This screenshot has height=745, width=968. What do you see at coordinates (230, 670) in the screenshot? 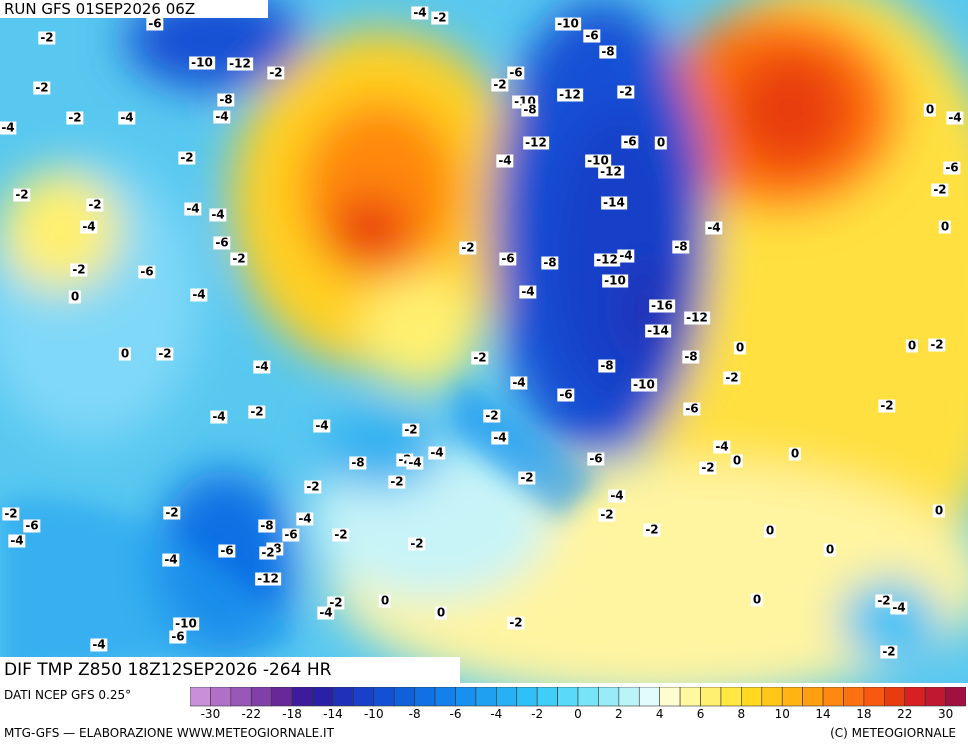
I see `map-title: DIF TMP Z850 18Z12SEP2026 -264 HR` at bounding box center [230, 670].